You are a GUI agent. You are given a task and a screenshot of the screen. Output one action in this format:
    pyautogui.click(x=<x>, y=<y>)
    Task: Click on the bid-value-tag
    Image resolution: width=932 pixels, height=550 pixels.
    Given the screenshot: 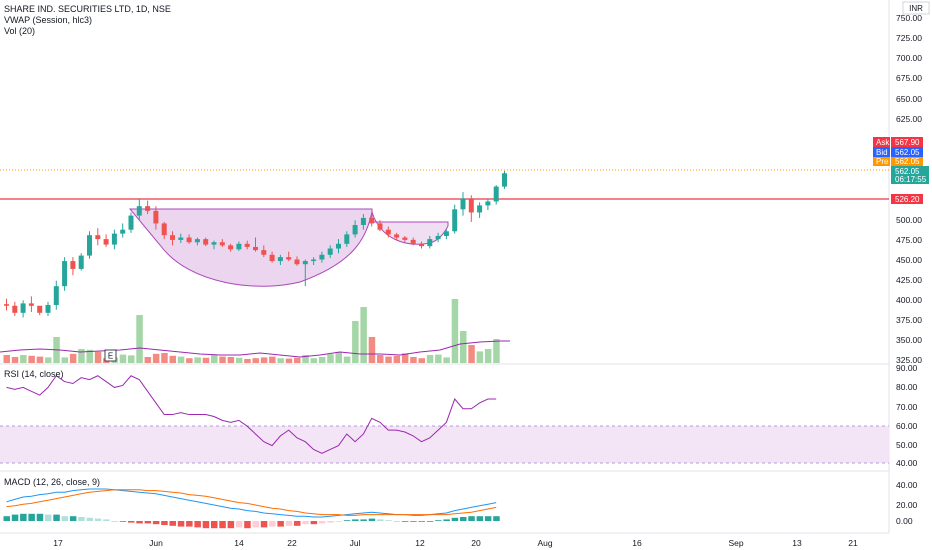 What is the action you would take?
    pyautogui.click(x=907, y=152)
    